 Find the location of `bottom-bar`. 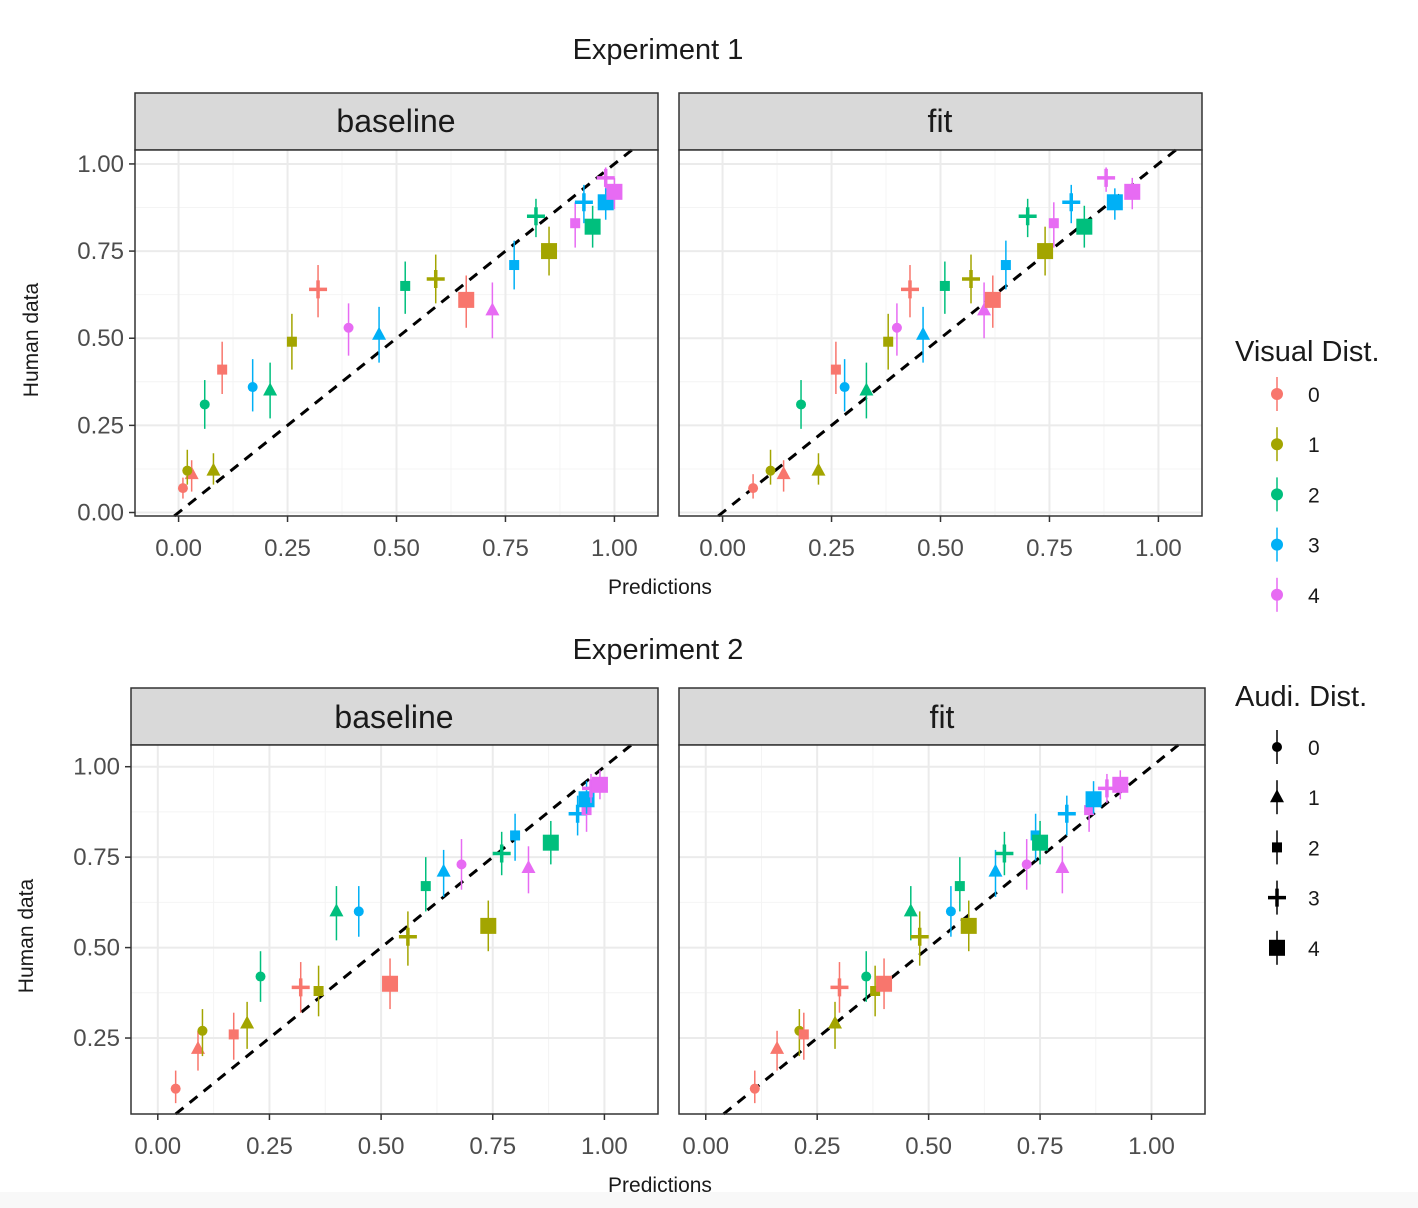

bottom-bar is located at coordinates (709, 1200).